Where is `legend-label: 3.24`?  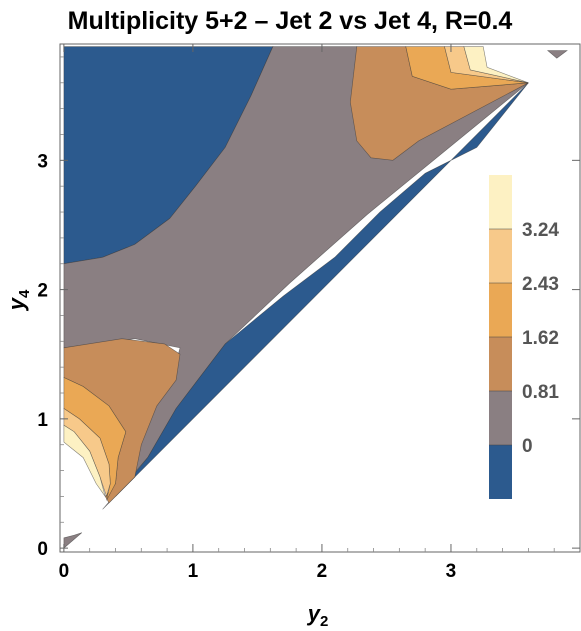 legend-label: 3.24 is located at coordinates (540, 230).